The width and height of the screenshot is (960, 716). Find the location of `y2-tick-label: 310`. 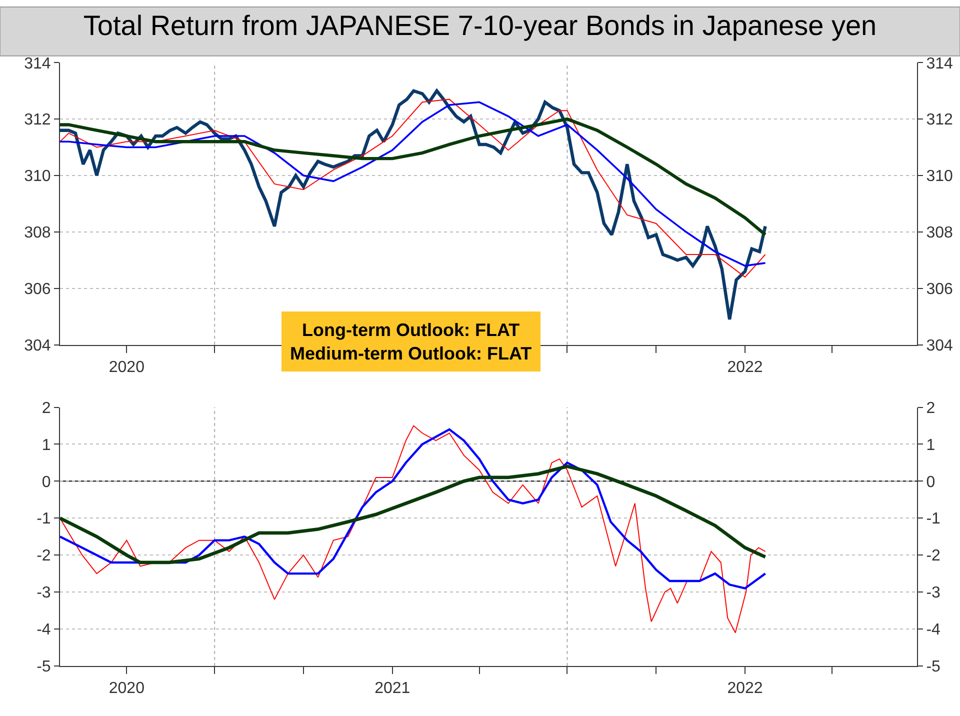

y2-tick-label: 310 is located at coordinates (939, 177).